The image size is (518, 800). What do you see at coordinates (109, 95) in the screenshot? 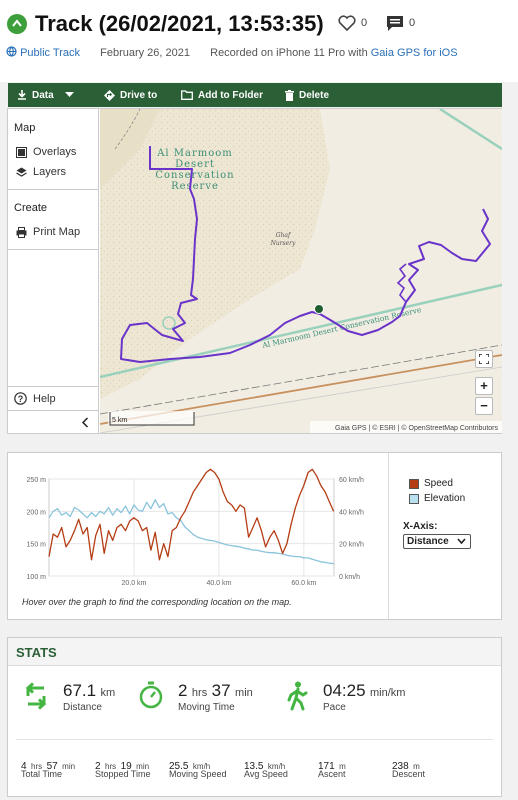
I see `directions-icon` at bounding box center [109, 95].